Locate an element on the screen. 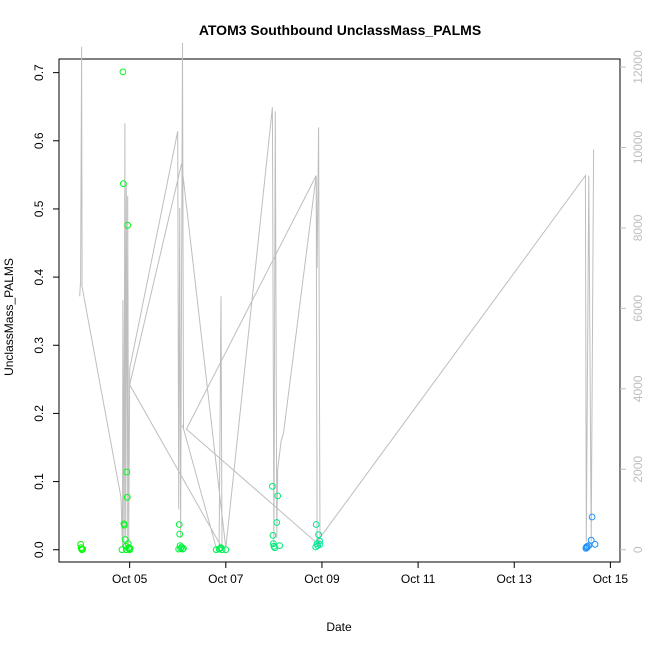 Image resolution: width=650 pixels, height=650 pixels. x-tick-label: Oct 09 is located at coordinates (322, 579).